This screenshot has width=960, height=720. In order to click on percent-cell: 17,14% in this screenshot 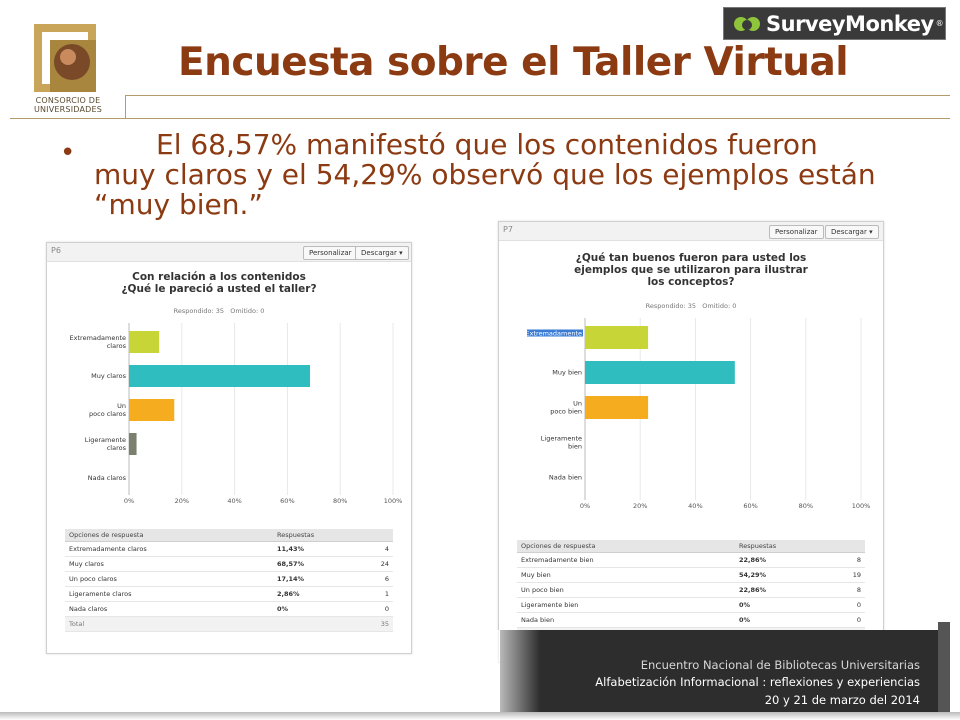, I will do `click(314, 579)`.